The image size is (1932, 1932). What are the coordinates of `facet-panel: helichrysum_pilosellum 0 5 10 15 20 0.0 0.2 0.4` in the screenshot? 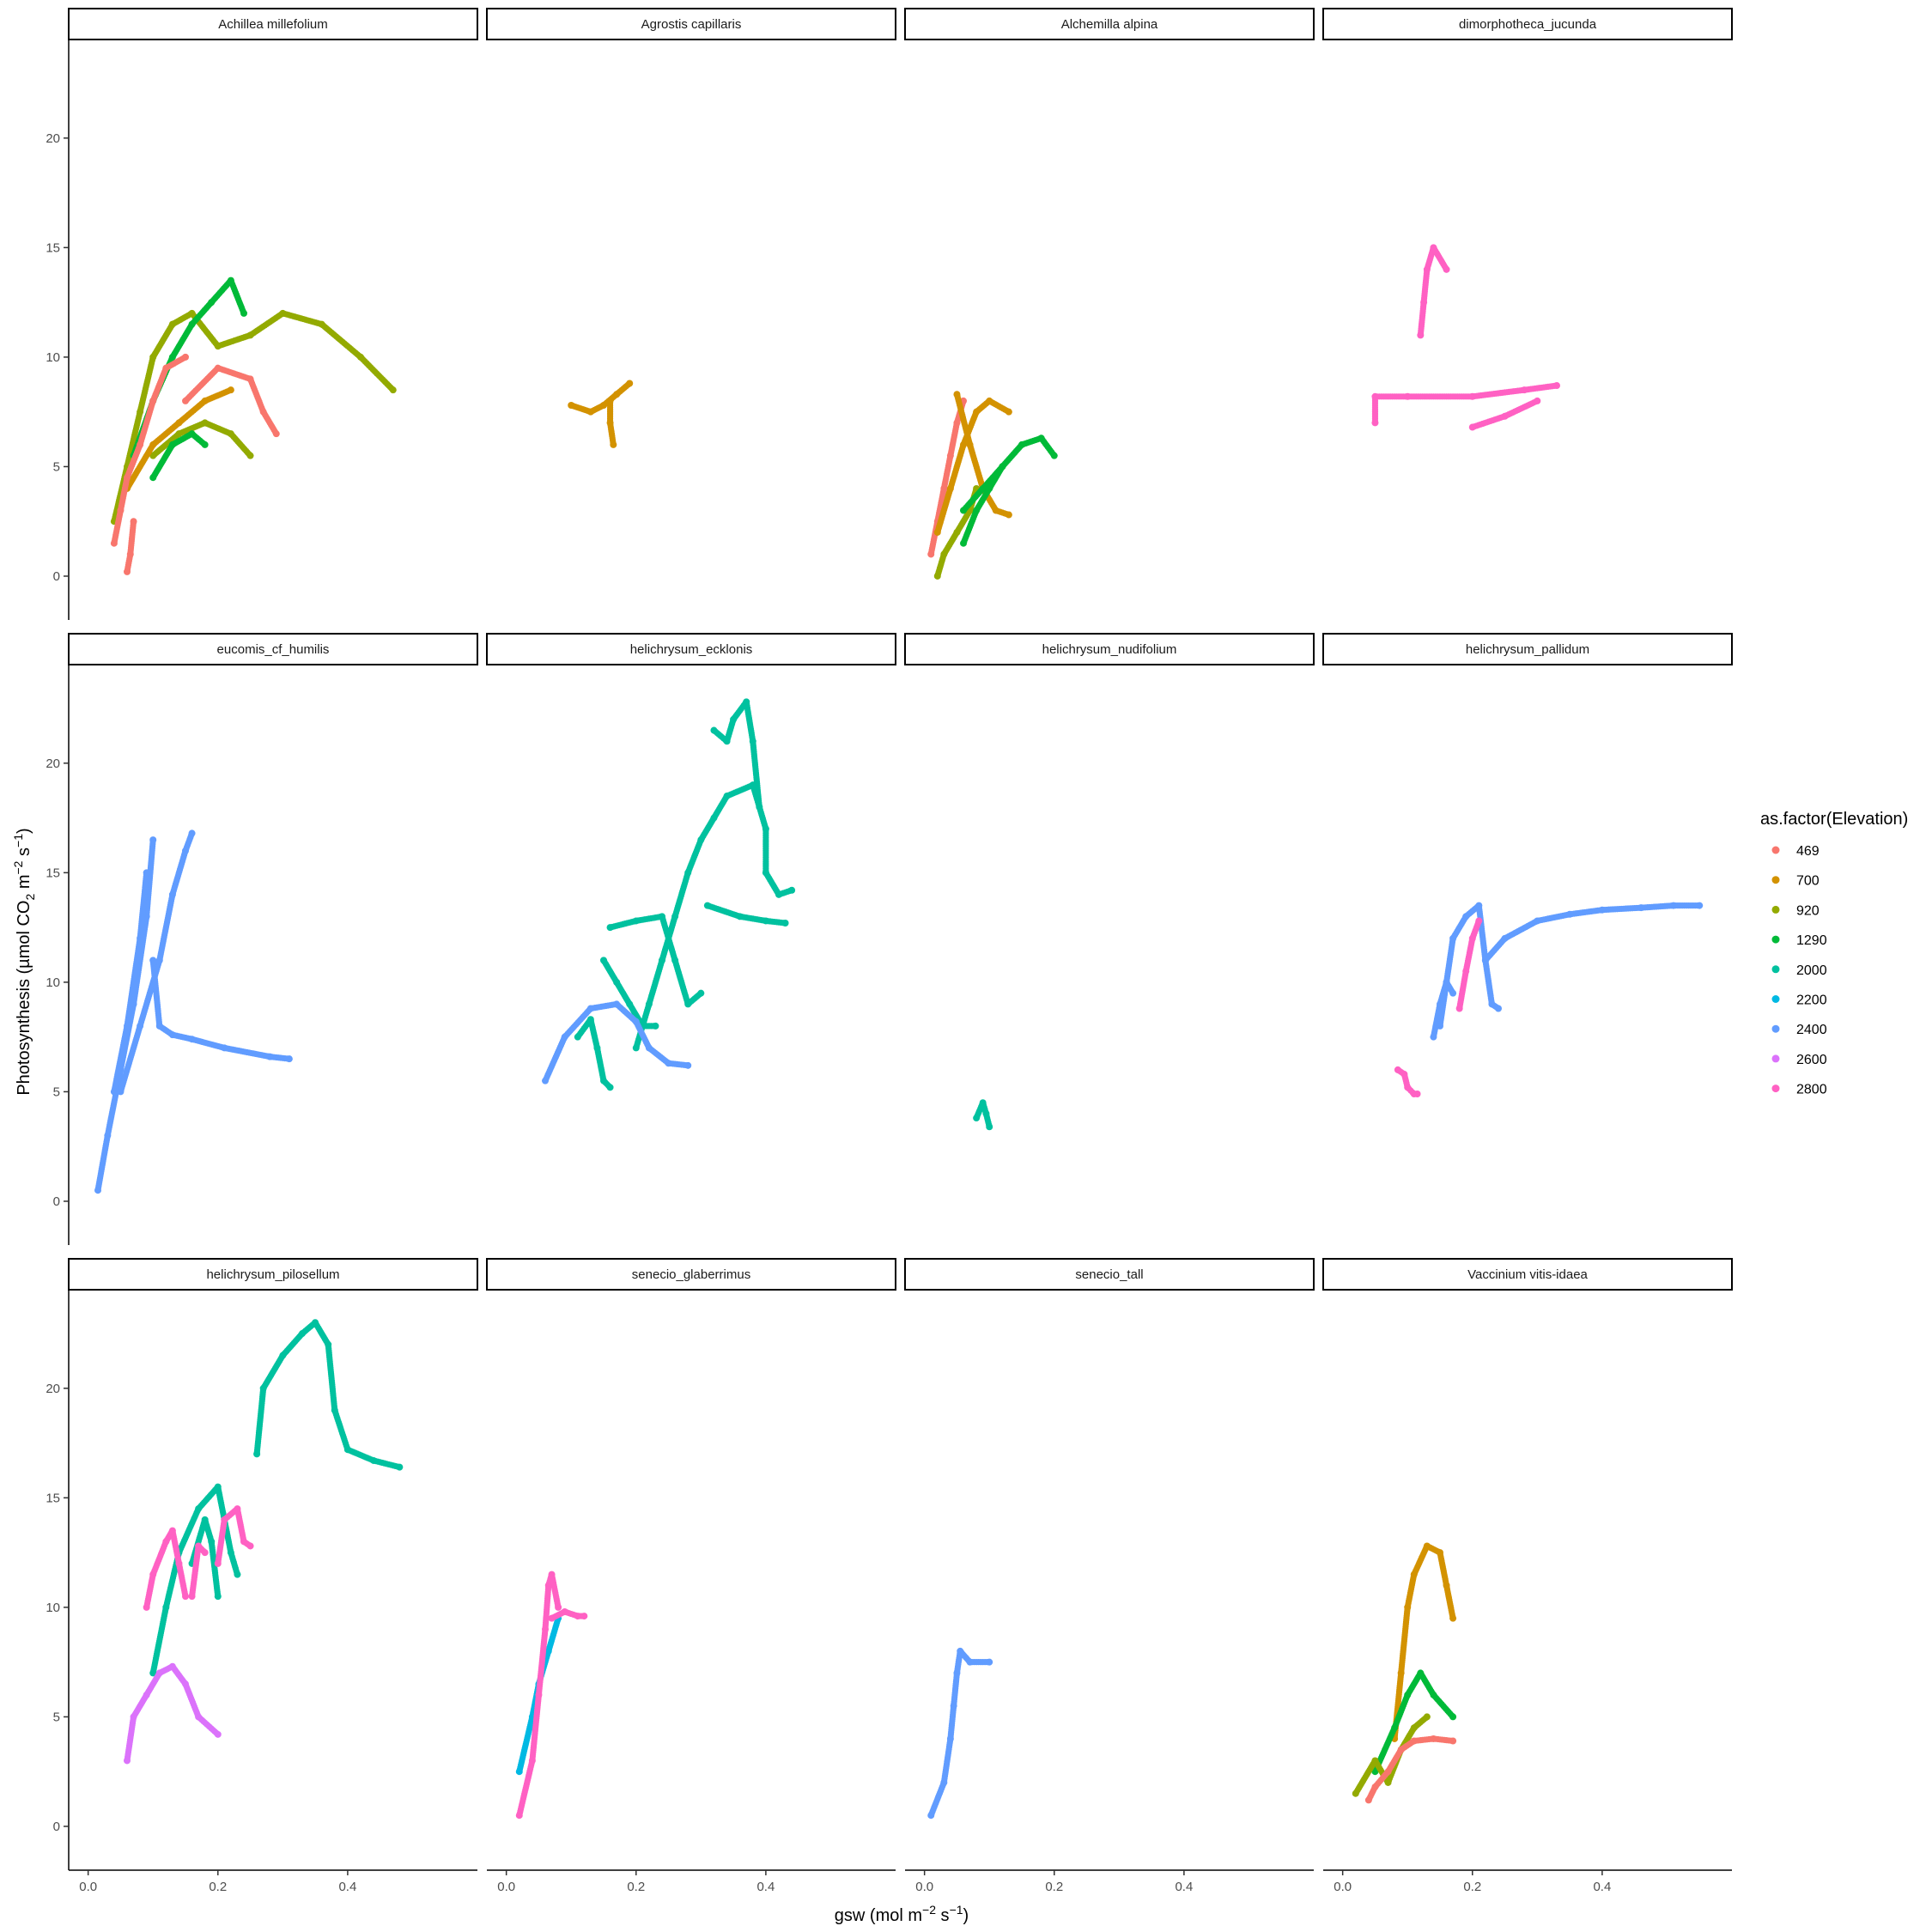 It's located at (262, 1576).